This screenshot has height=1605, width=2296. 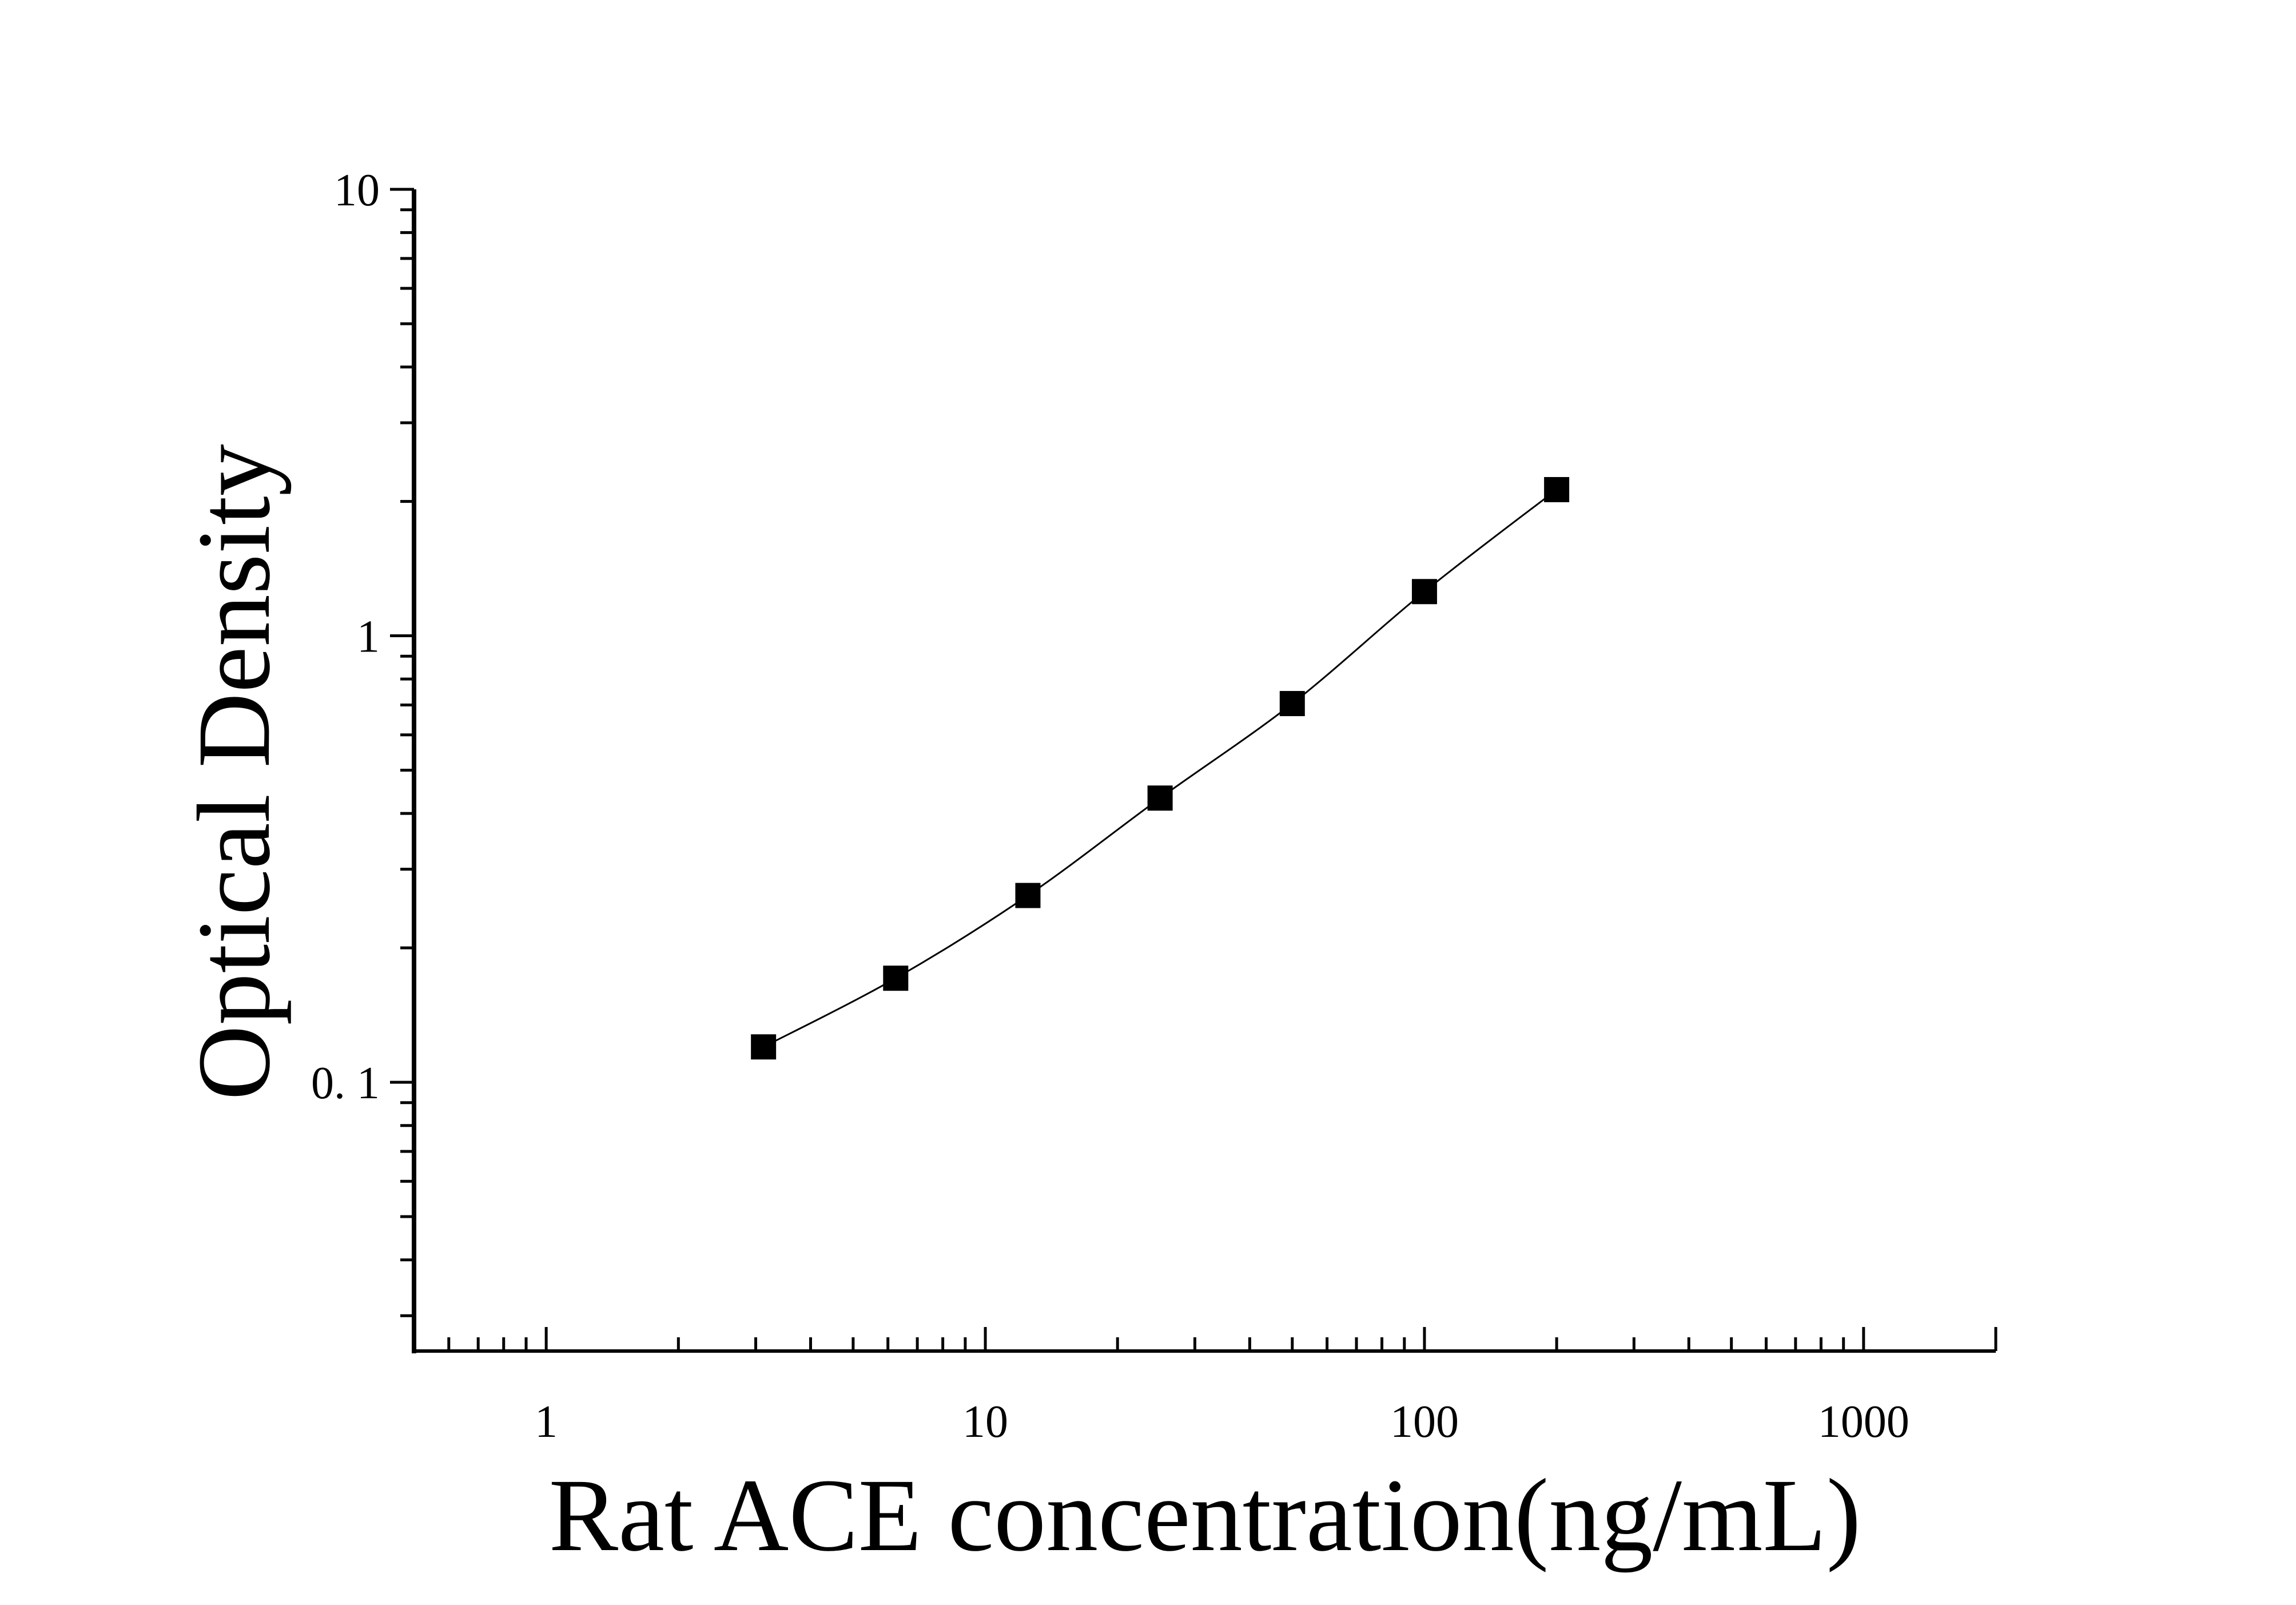 What do you see at coordinates (1864, 1422) in the screenshot?
I see `x-tick-label: 1000` at bounding box center [1864, 1422].